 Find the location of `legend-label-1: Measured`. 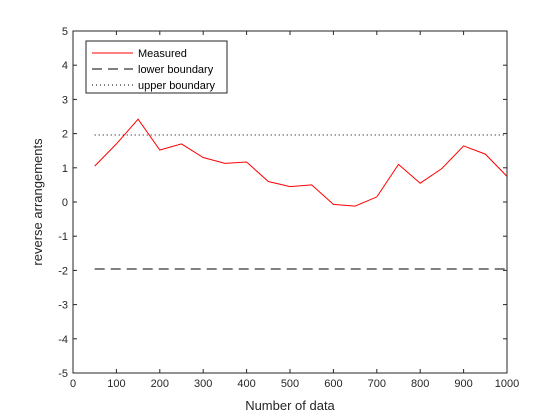

legend-label-1: Measured is located at coordinates (162, 54).